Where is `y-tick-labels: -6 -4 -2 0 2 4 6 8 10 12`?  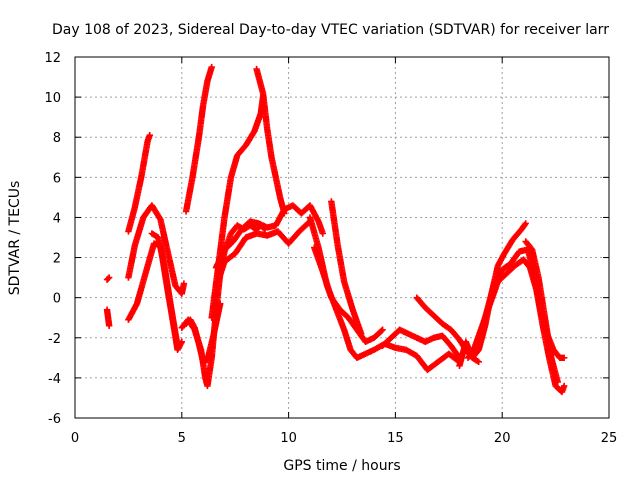
y-tick-labels: -6 -4 -2 0 2 4 6 8 10 12 is located at coordinates (52, 239).